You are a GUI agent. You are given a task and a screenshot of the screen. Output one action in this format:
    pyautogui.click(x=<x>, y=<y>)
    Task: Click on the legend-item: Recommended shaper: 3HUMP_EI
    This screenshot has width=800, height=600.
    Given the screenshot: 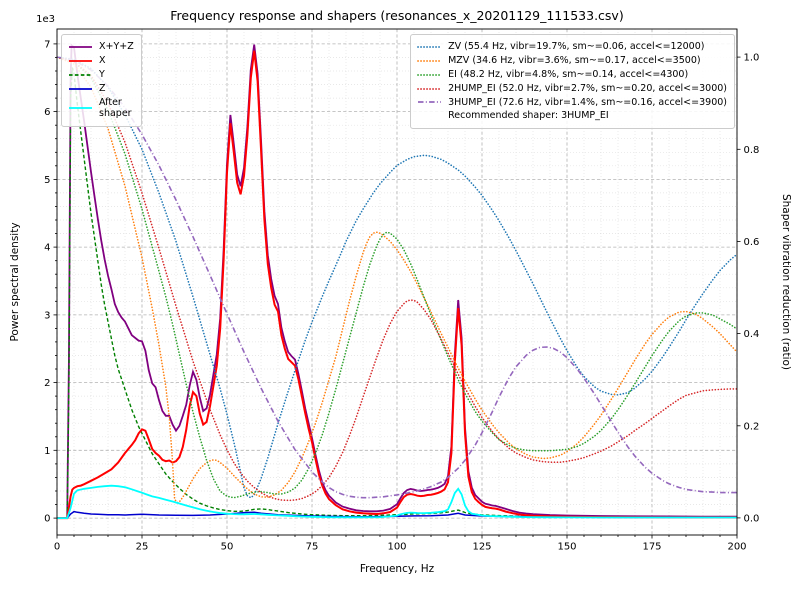 What is the action you would take?
    pyautogui.click(x=572, y=116)
    